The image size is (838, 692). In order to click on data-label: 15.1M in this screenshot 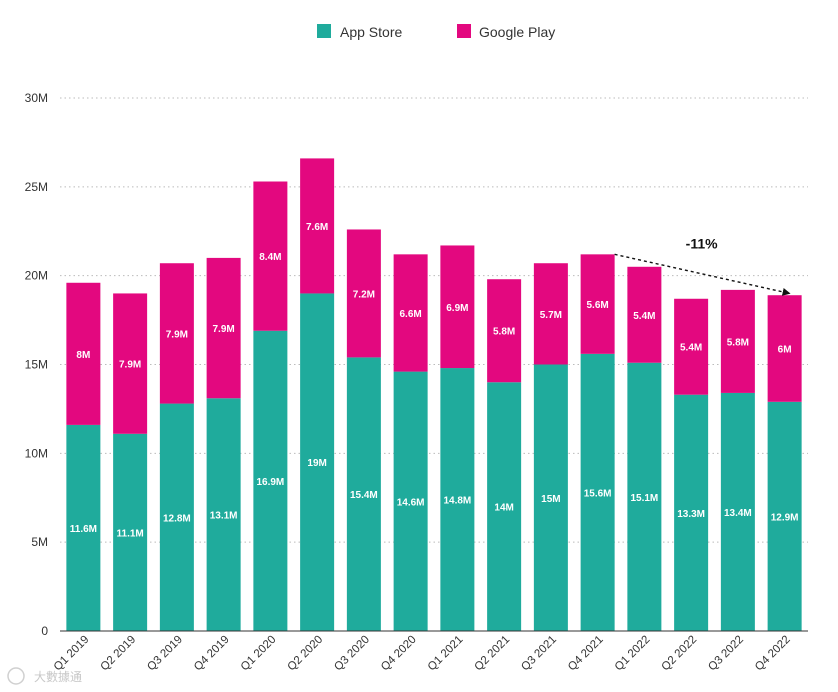, I will do `click(644, 498)`.